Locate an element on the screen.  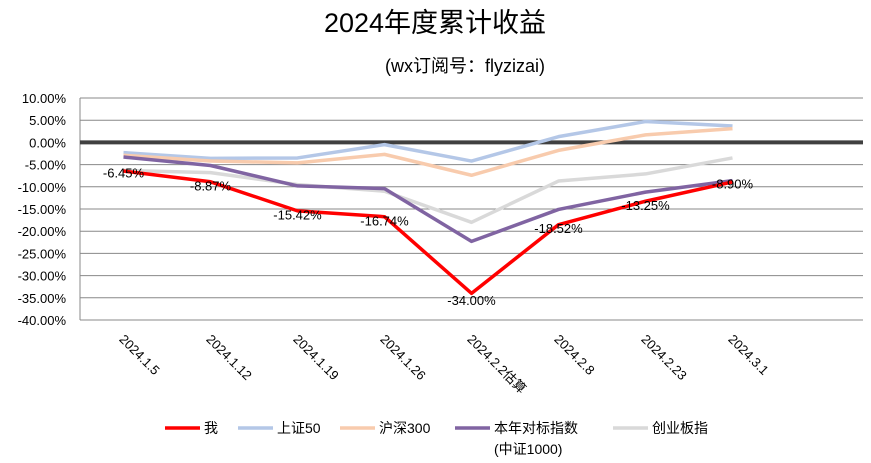
data-label: -15.42% is located at coordinates (297, 214).